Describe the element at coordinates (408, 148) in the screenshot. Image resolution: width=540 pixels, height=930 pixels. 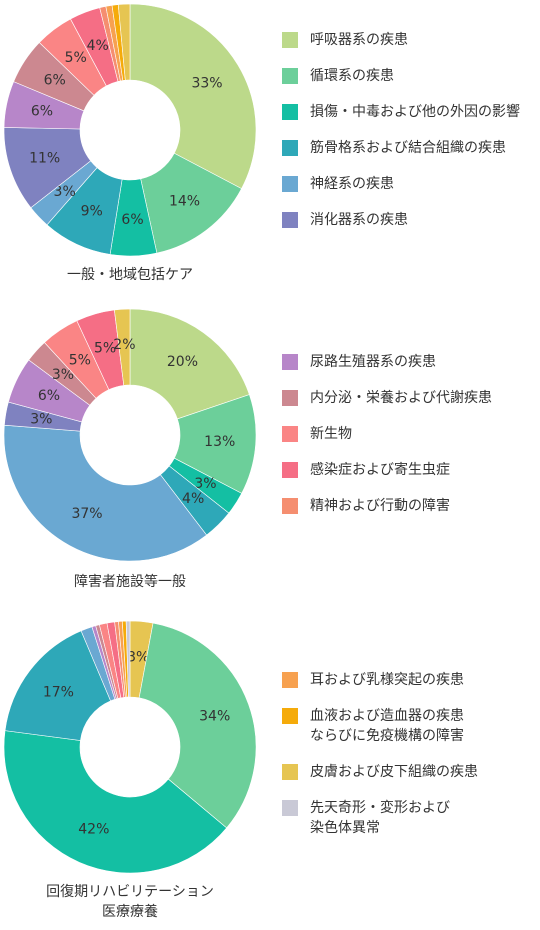
I see `legend-label: 筋骨格系および結合組織の疾患` at that location.